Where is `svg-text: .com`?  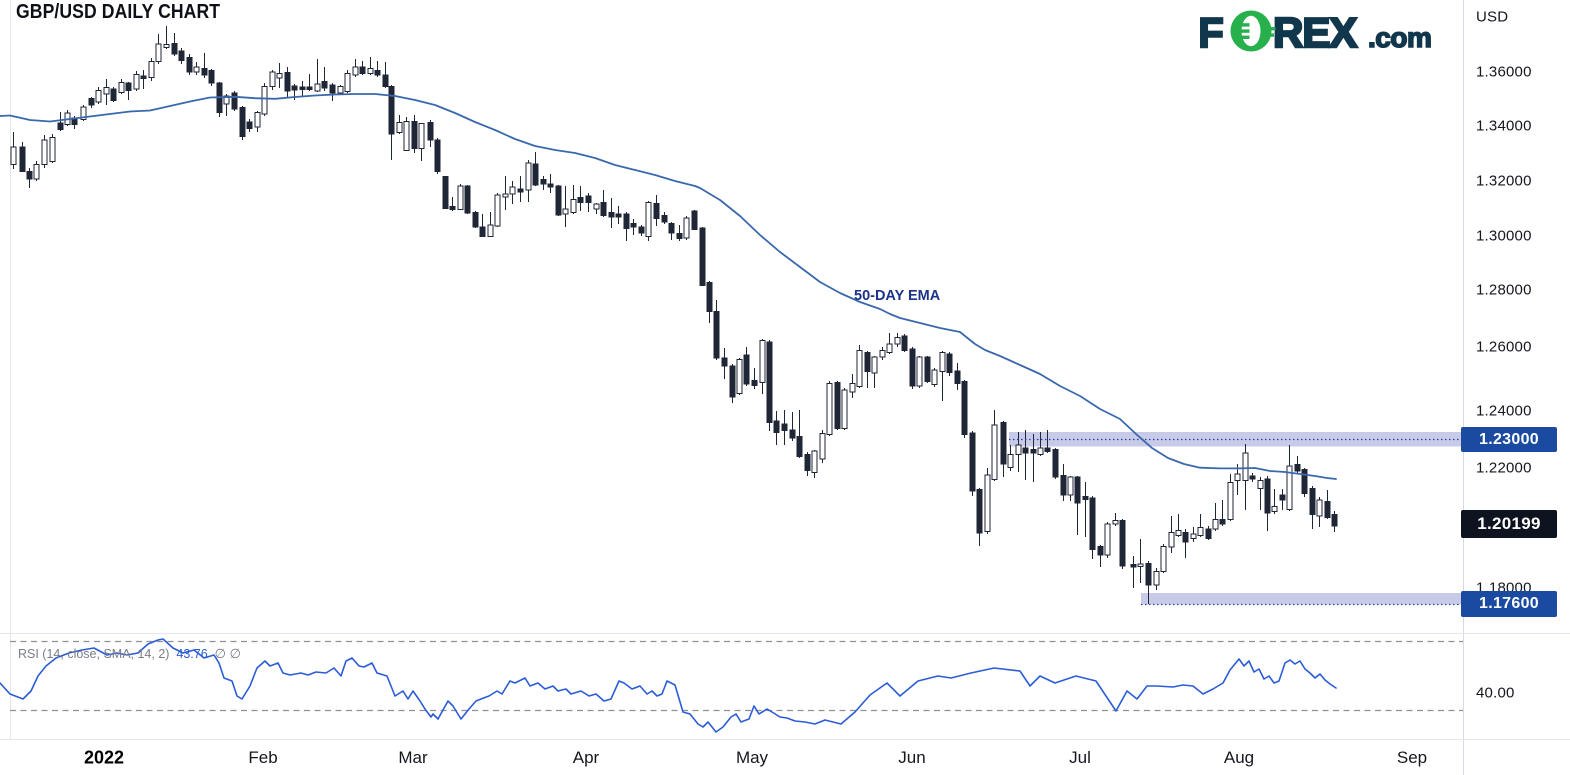
svg-text: .com is located at coordinates (1399, 37).